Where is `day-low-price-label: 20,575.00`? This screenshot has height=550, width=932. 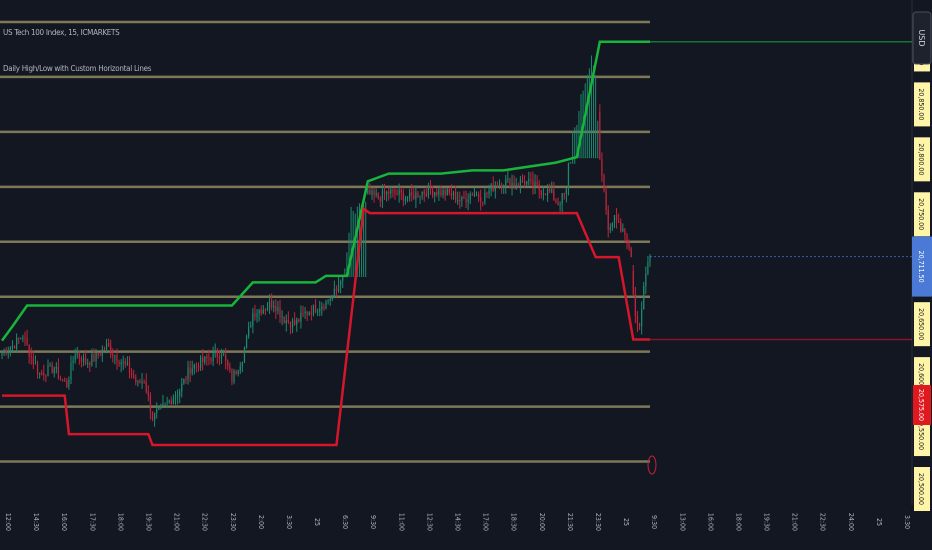 day-low-price-label: 20,575.00 is located at coordinates (922, 405).